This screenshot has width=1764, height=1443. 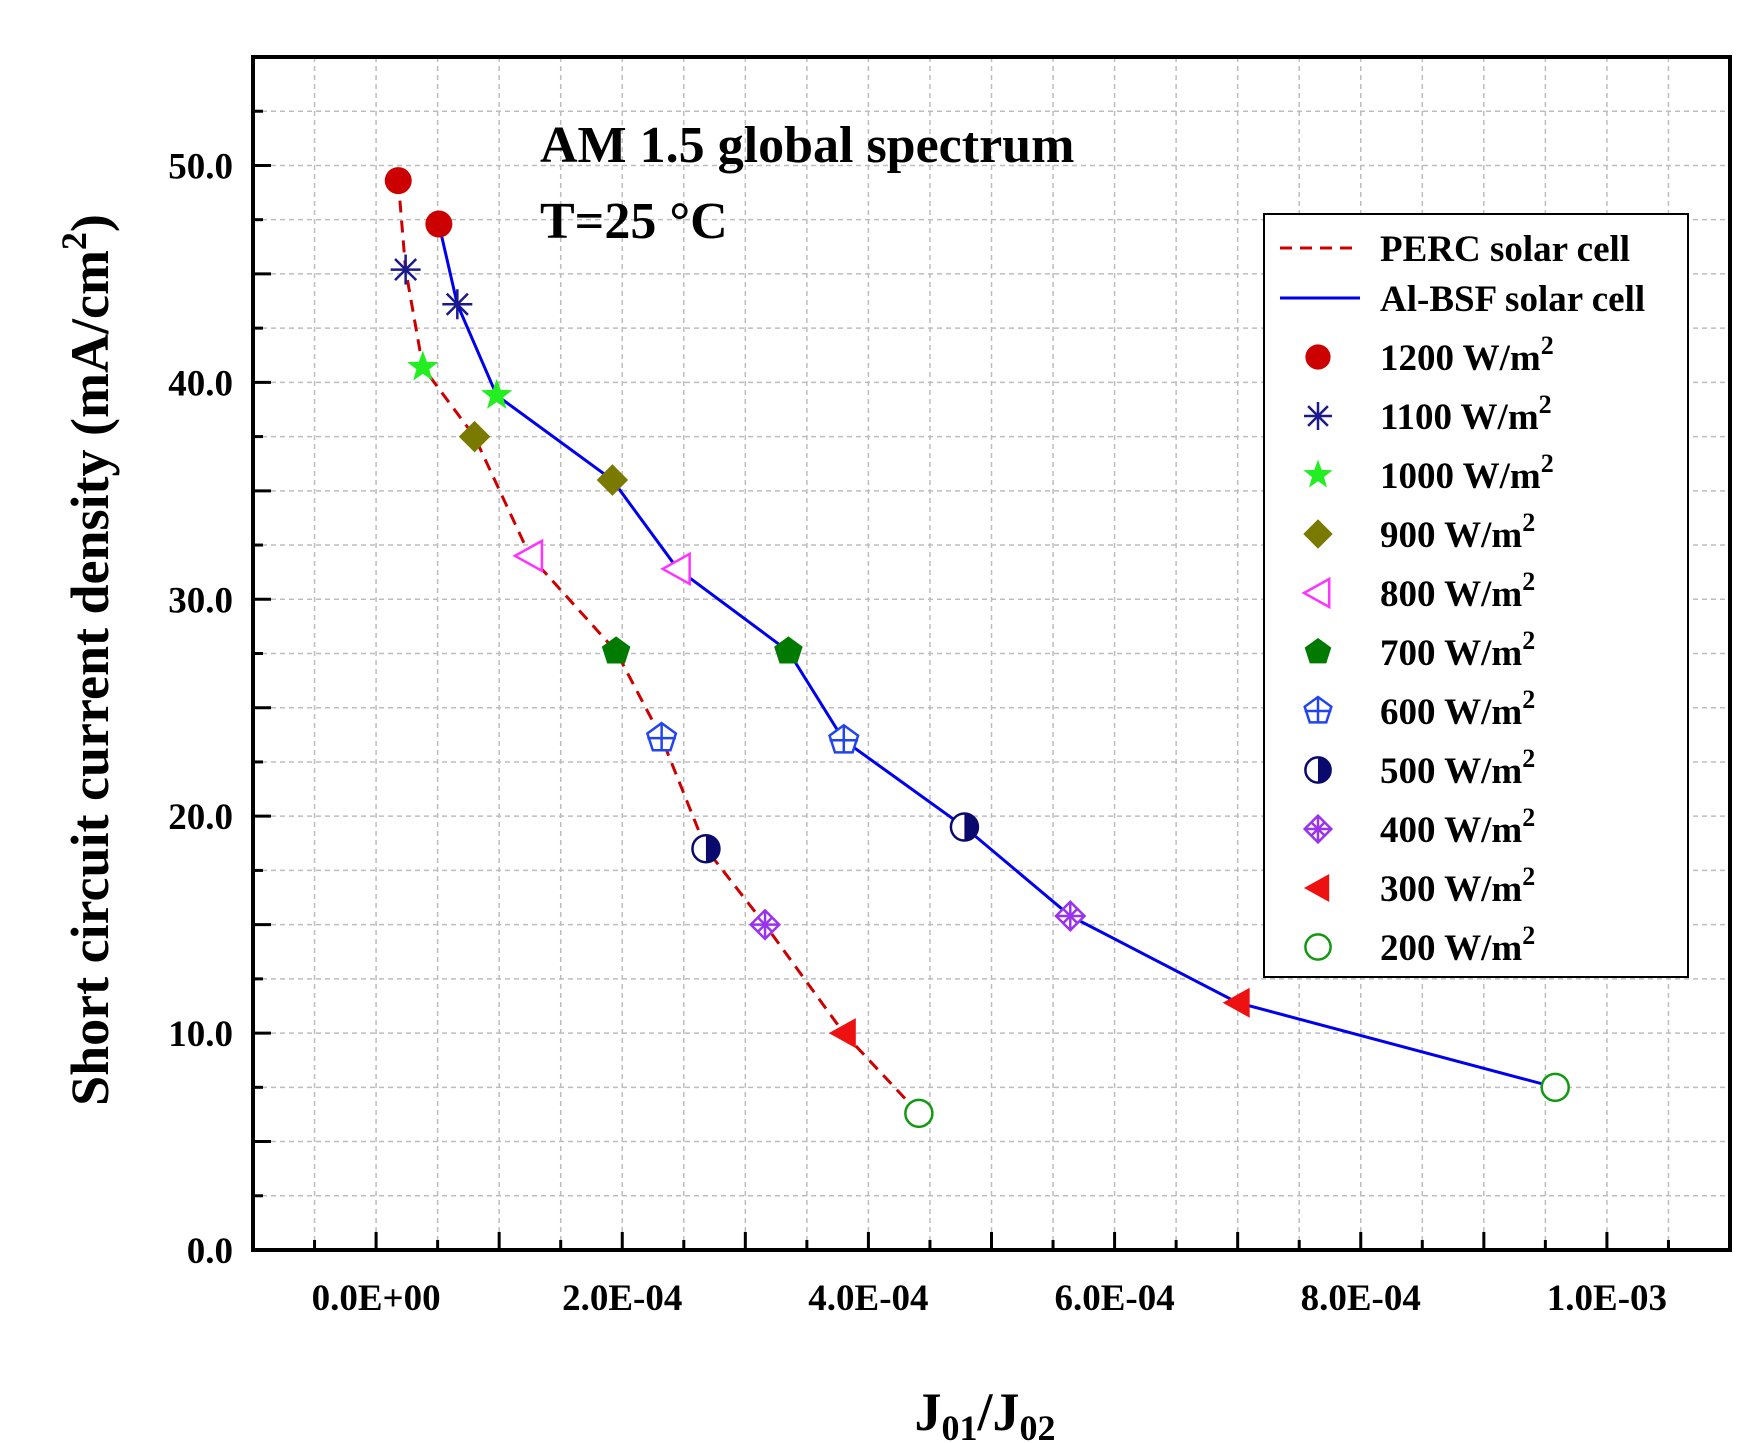 What do you see at coordinates (200, 600) in the screenshot?
I see `y-tick-label: 30.0` at bounding box center [200, 600].